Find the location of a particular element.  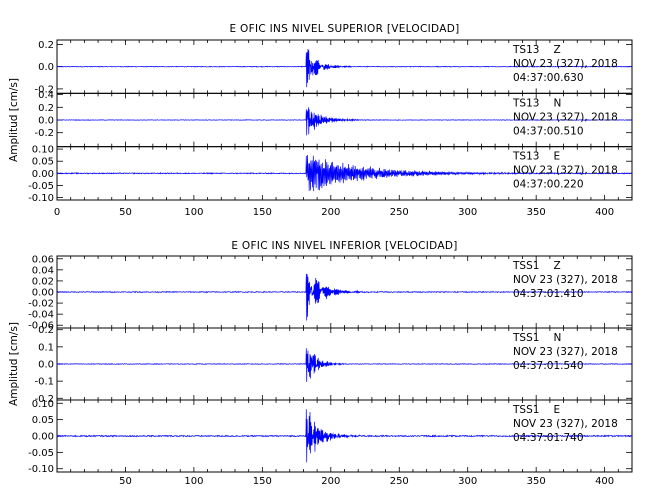

y-tick-label: 0.06 is located at coordinates (43, 259).